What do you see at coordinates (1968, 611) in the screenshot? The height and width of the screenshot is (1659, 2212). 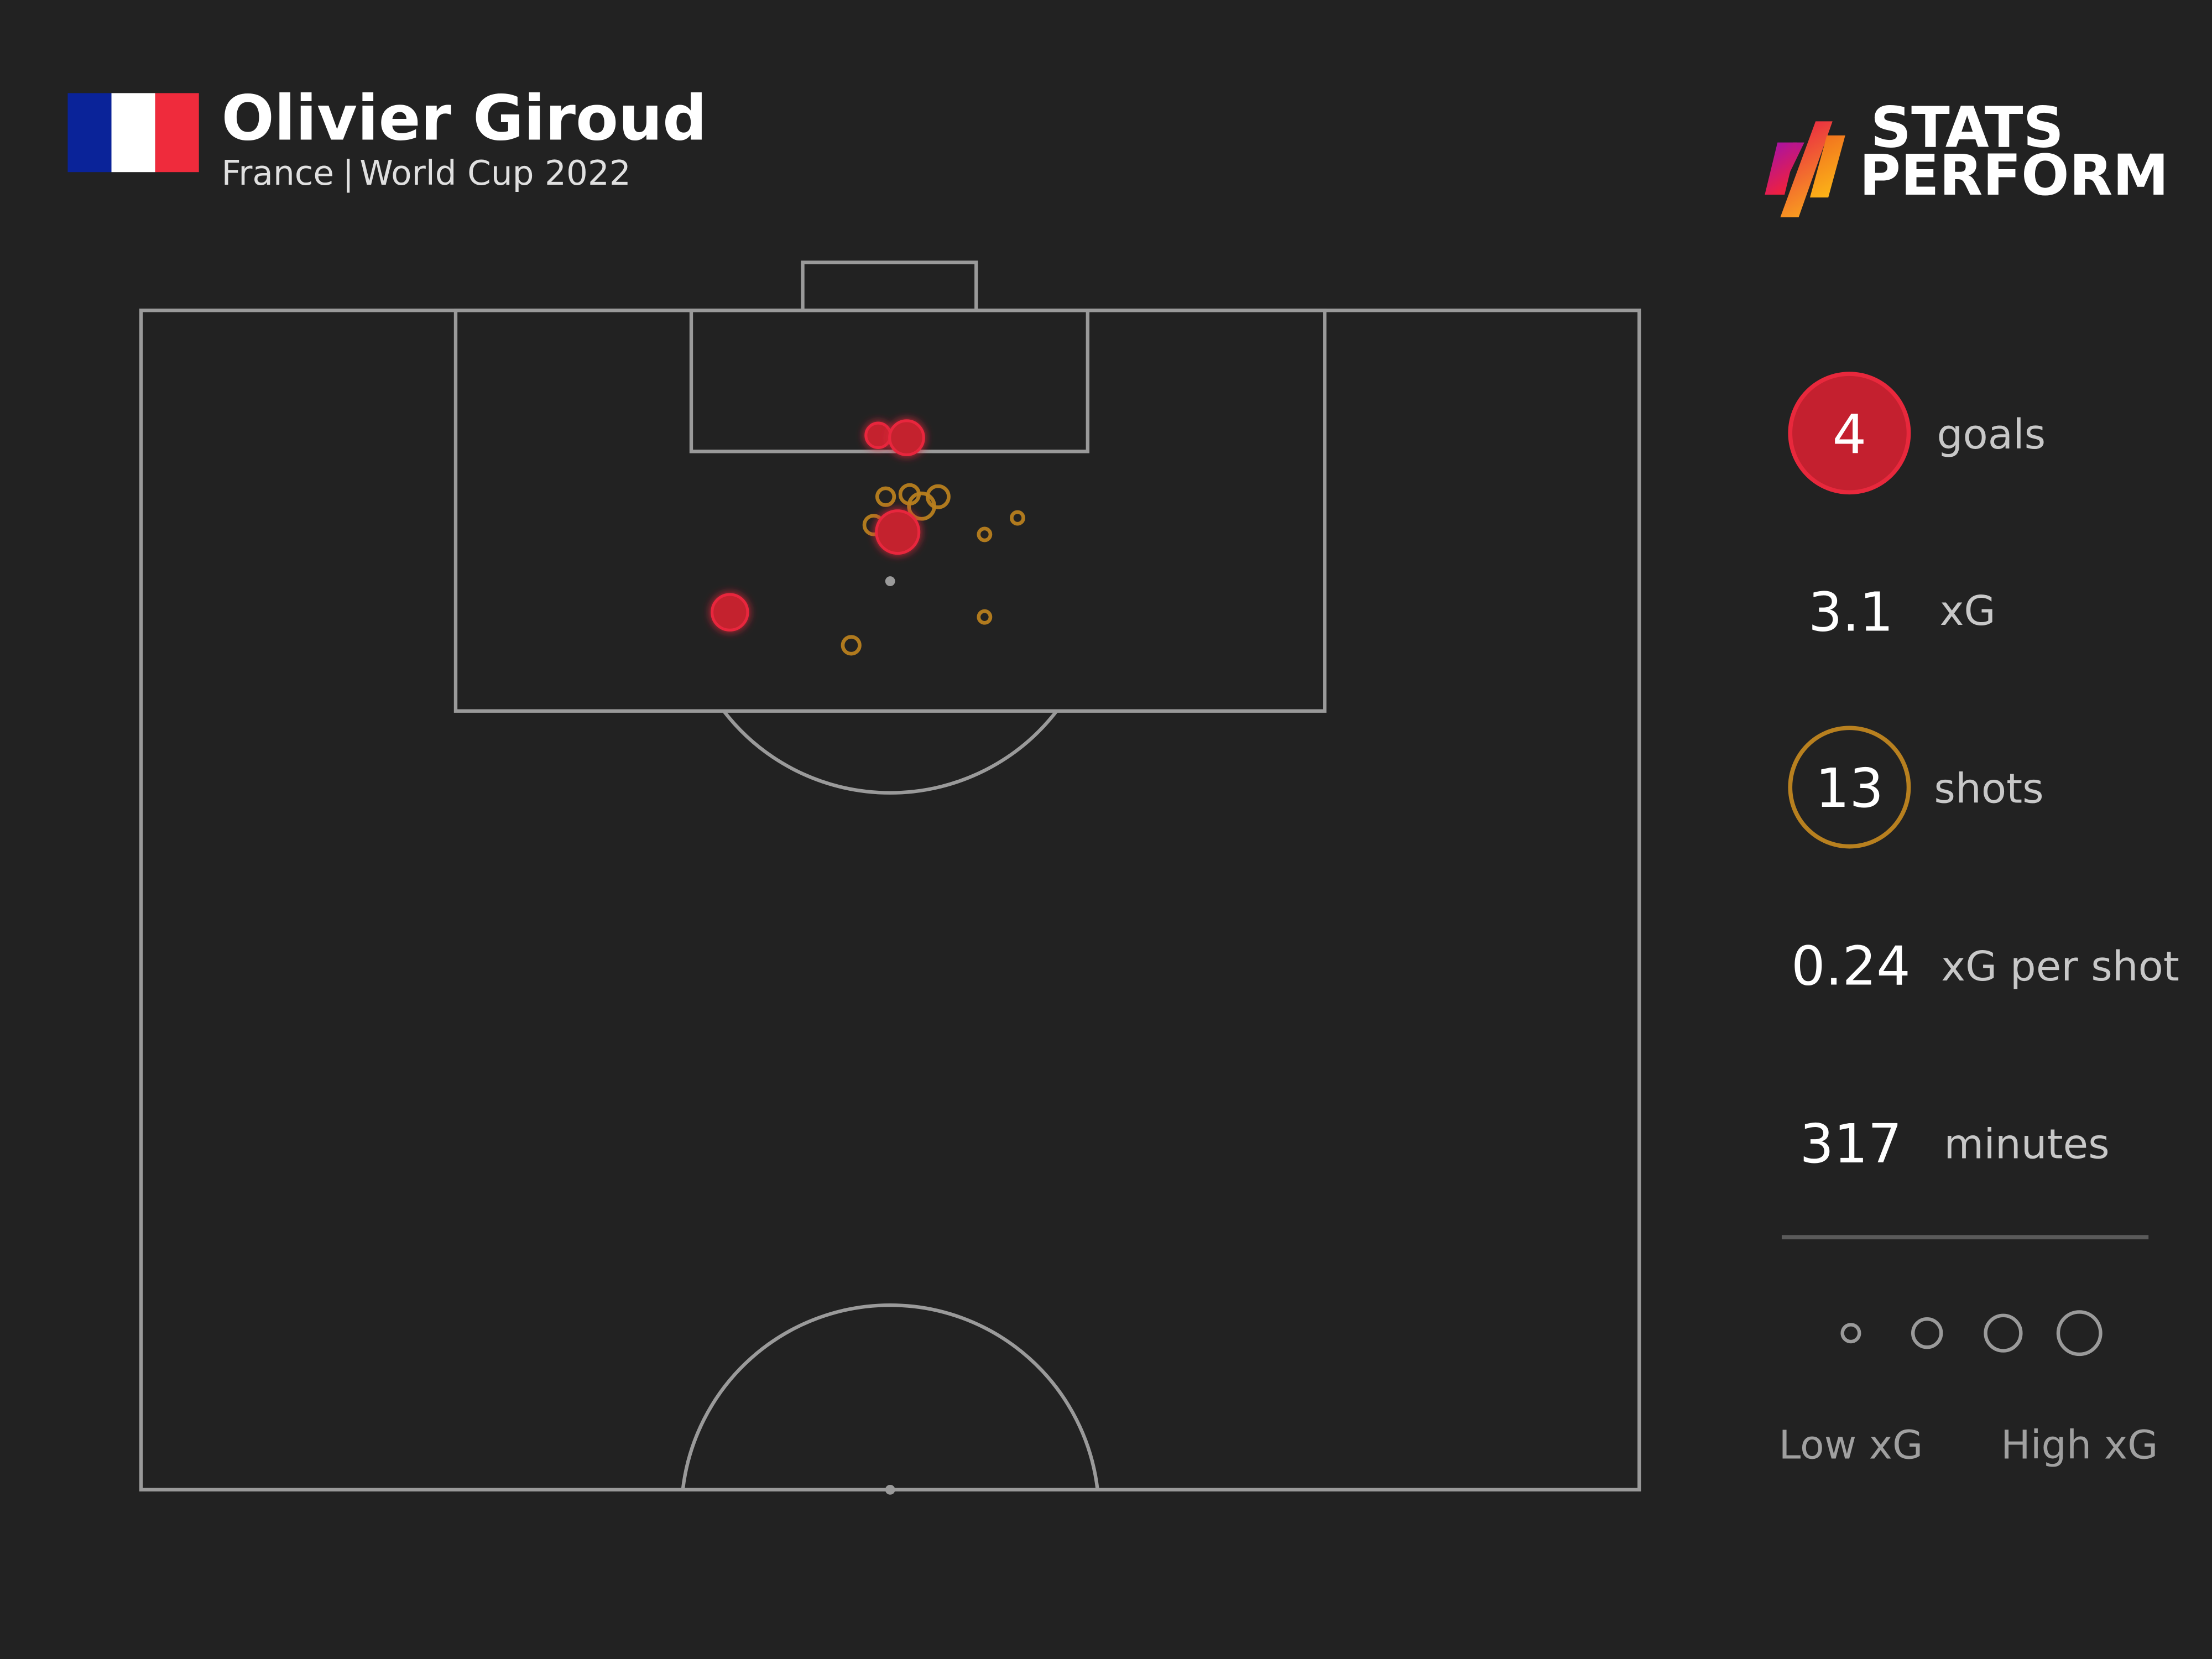 I see `xg-label: xG` at bounding box center [1968, 611].